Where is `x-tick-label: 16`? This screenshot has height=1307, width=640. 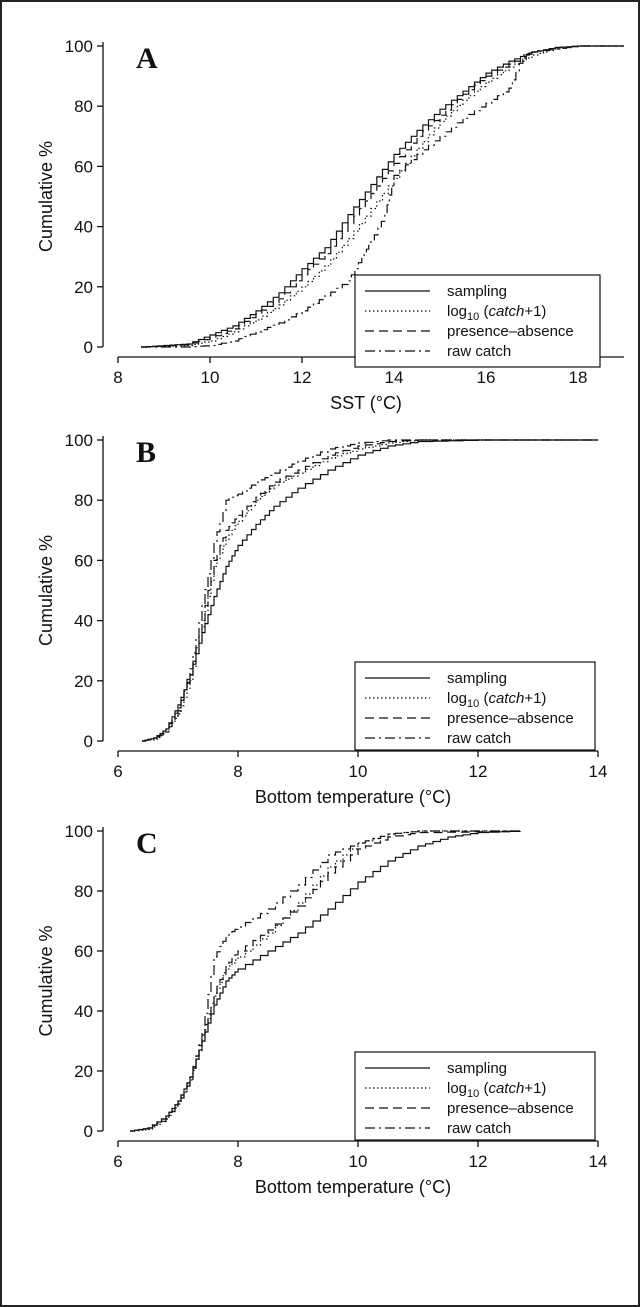
x-tick-label: 16 is located at coordinates (486, 377).